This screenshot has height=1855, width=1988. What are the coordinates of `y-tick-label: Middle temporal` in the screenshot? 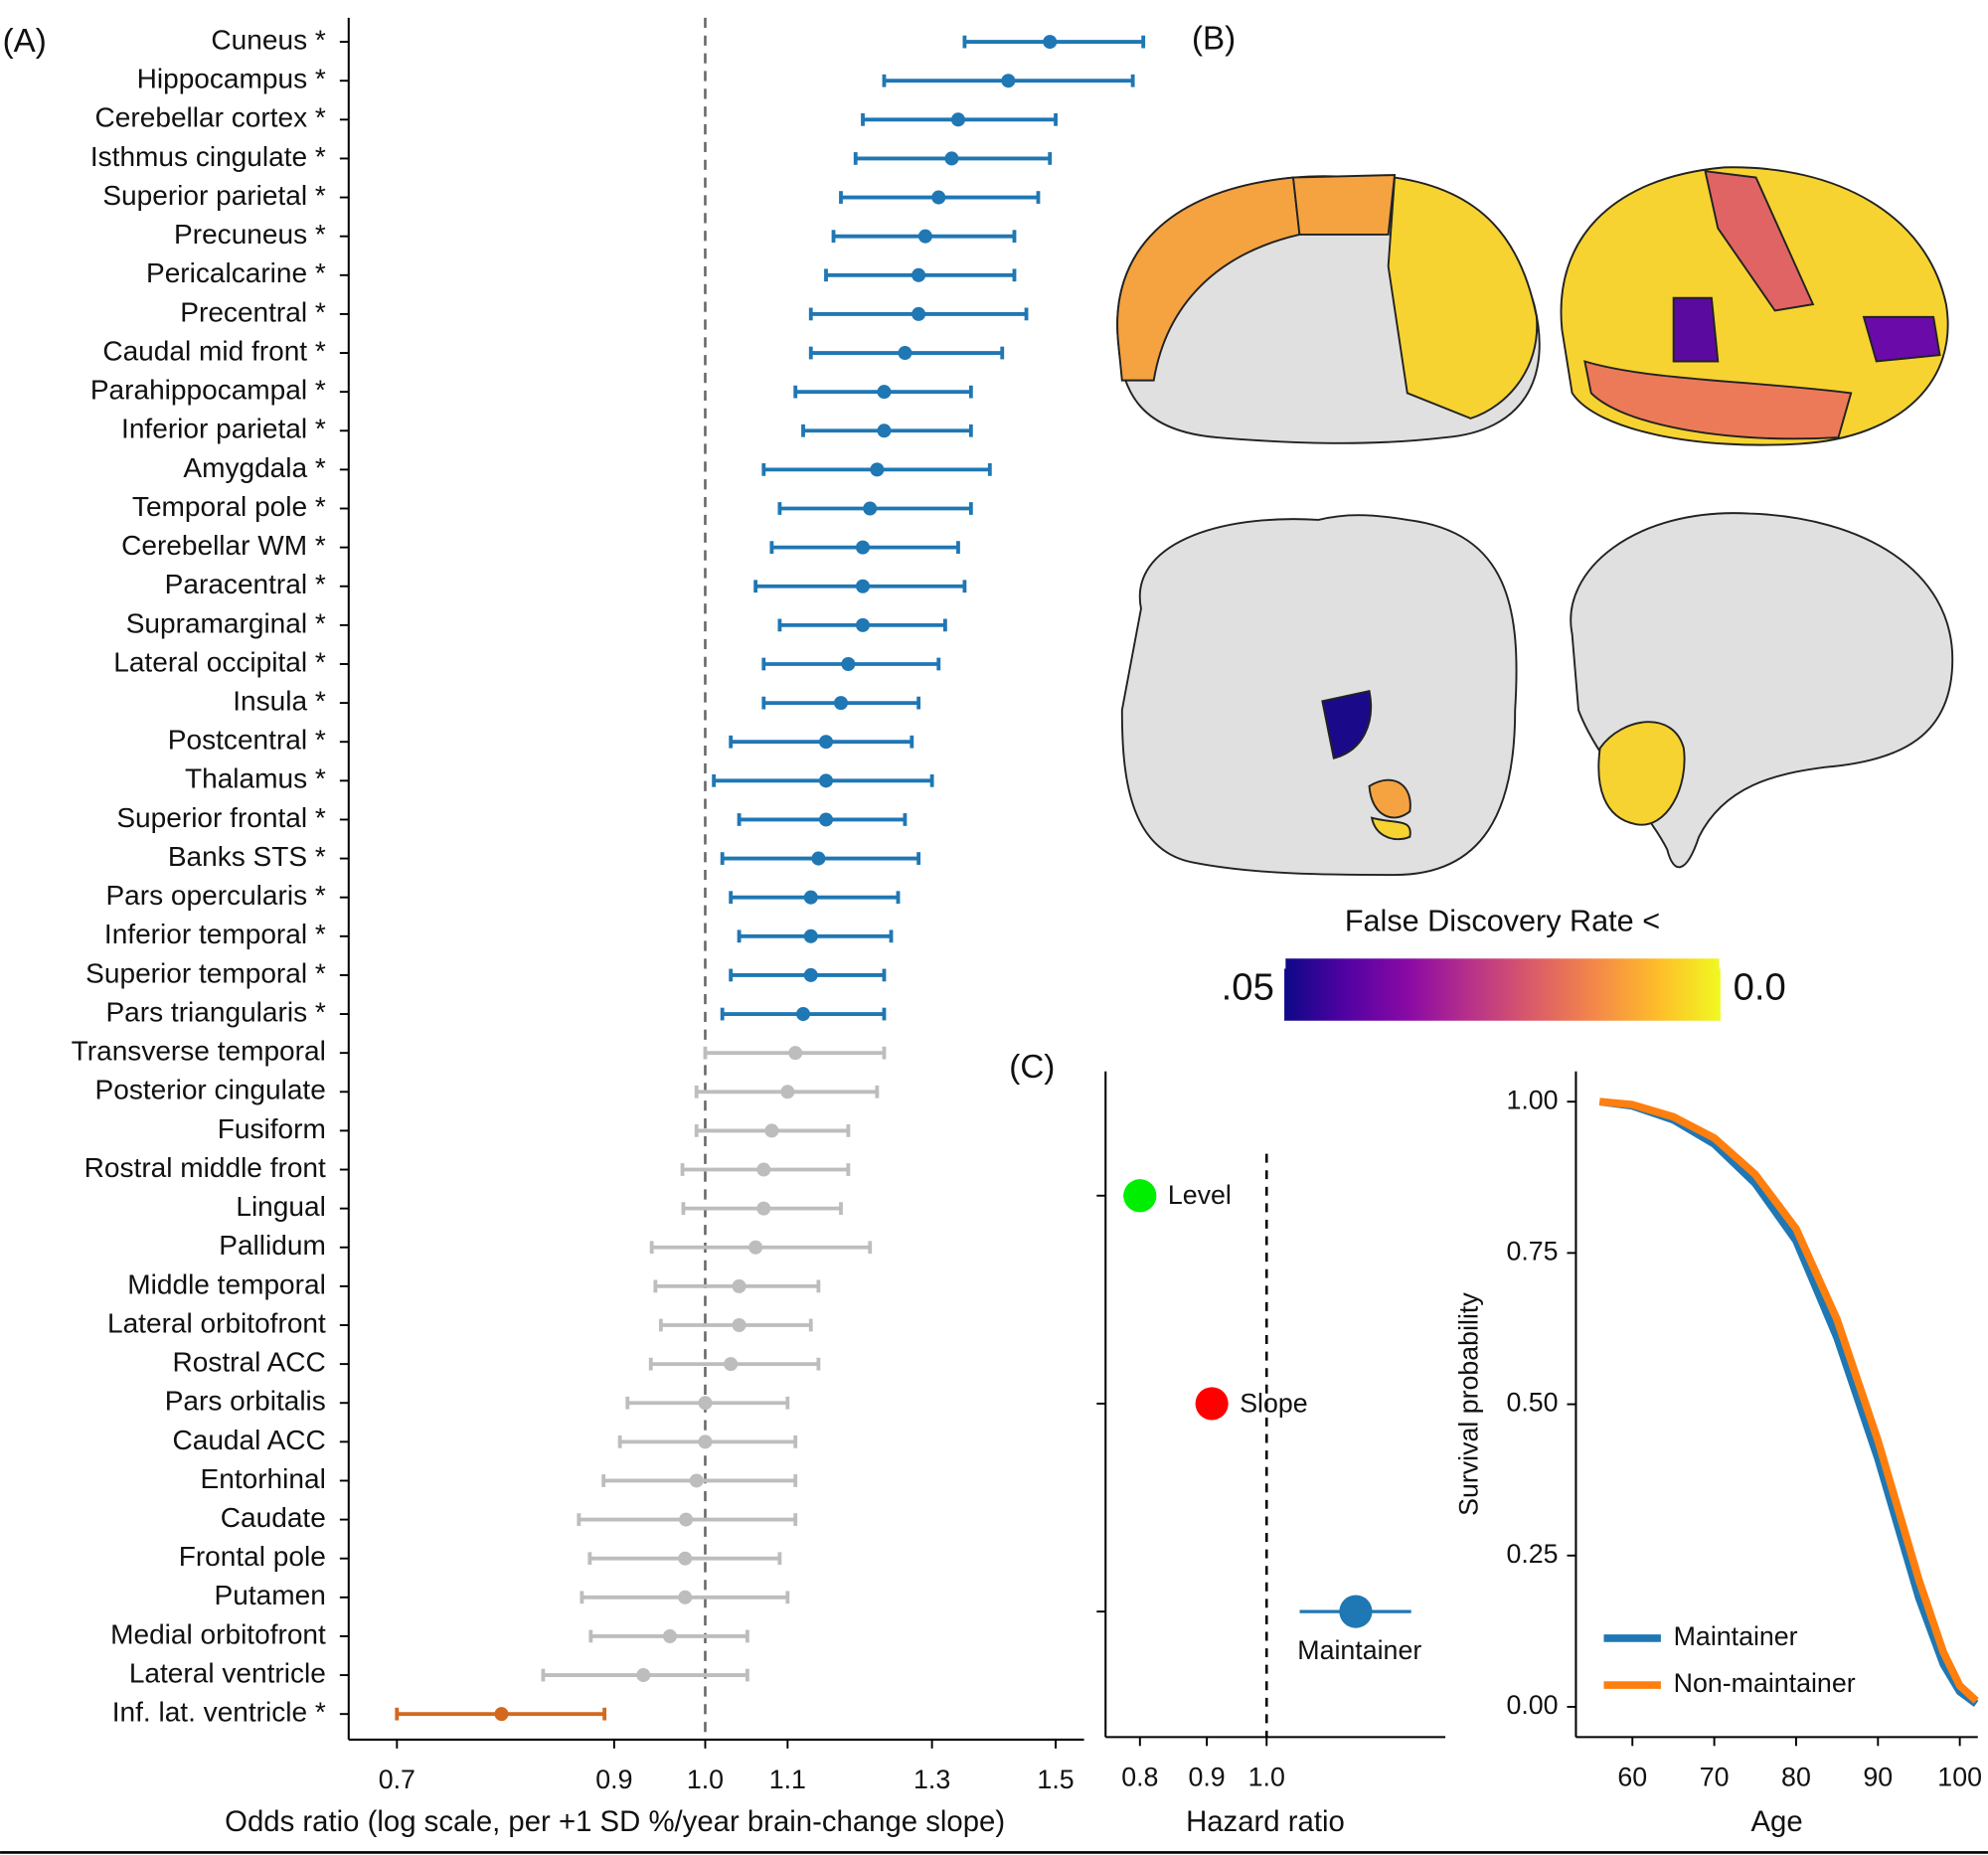 It's located at (226, 1283).